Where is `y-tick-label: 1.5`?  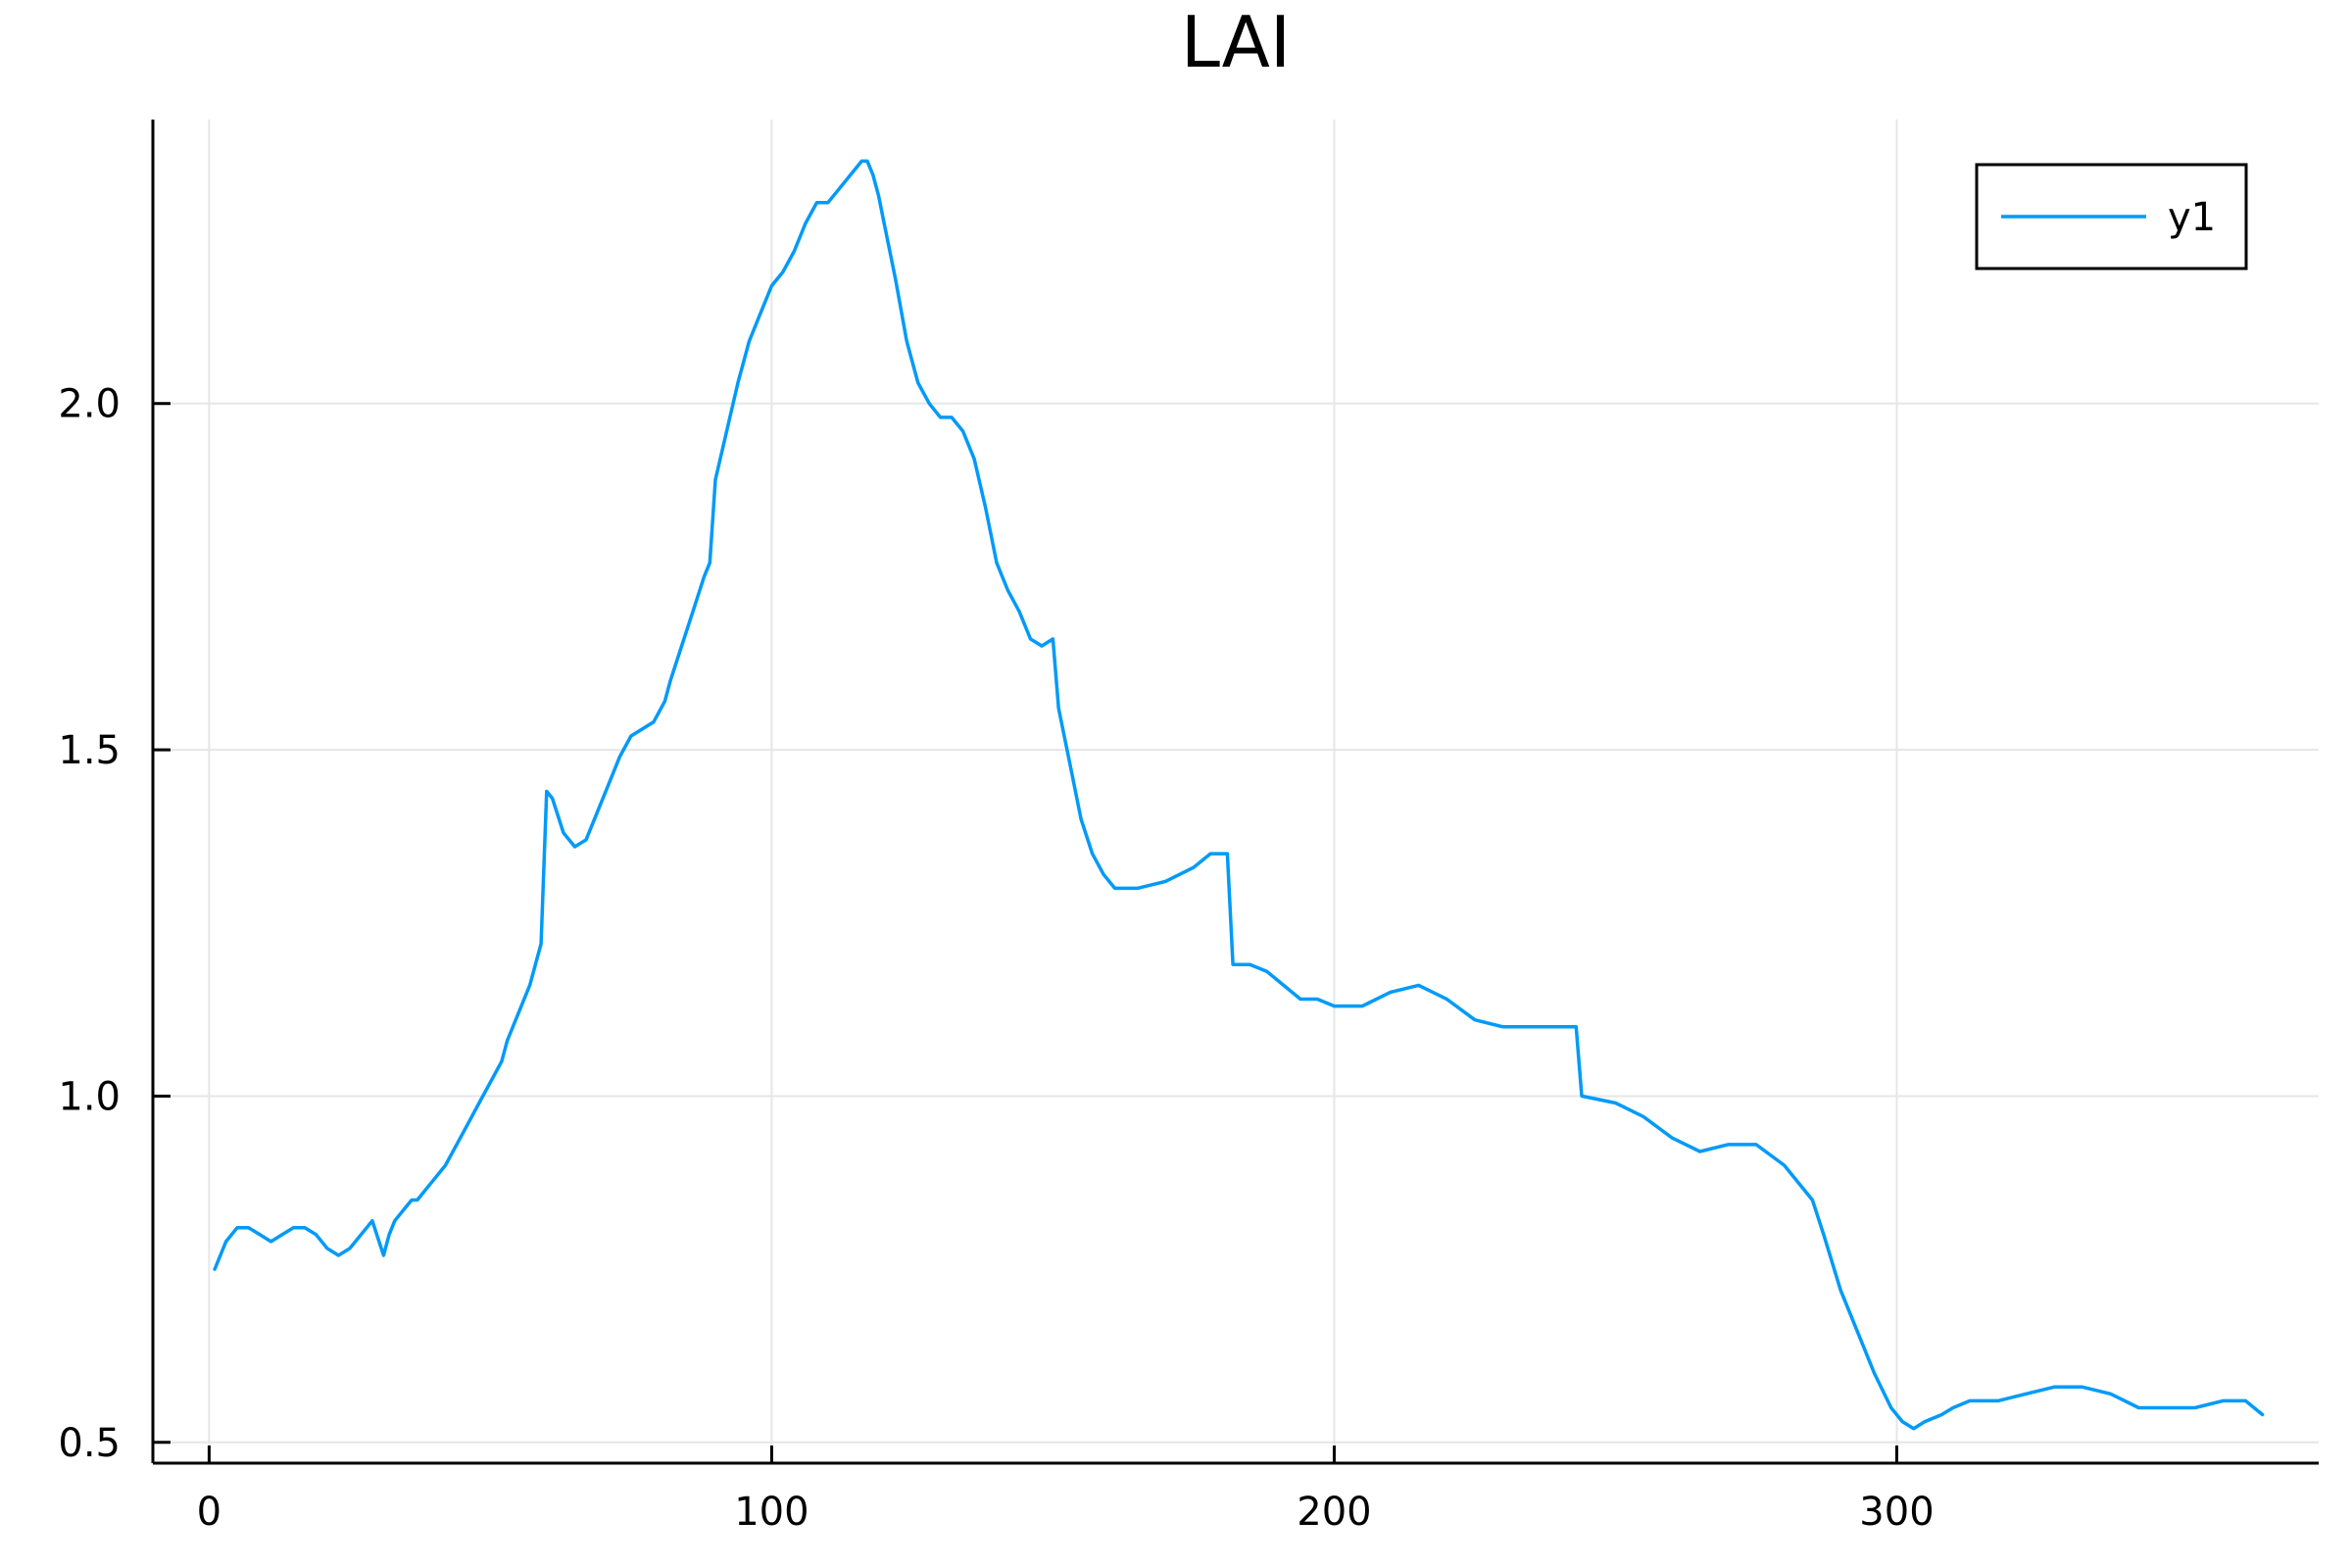
y-tick-label: 1.5 is located at coordinates (89, 750).